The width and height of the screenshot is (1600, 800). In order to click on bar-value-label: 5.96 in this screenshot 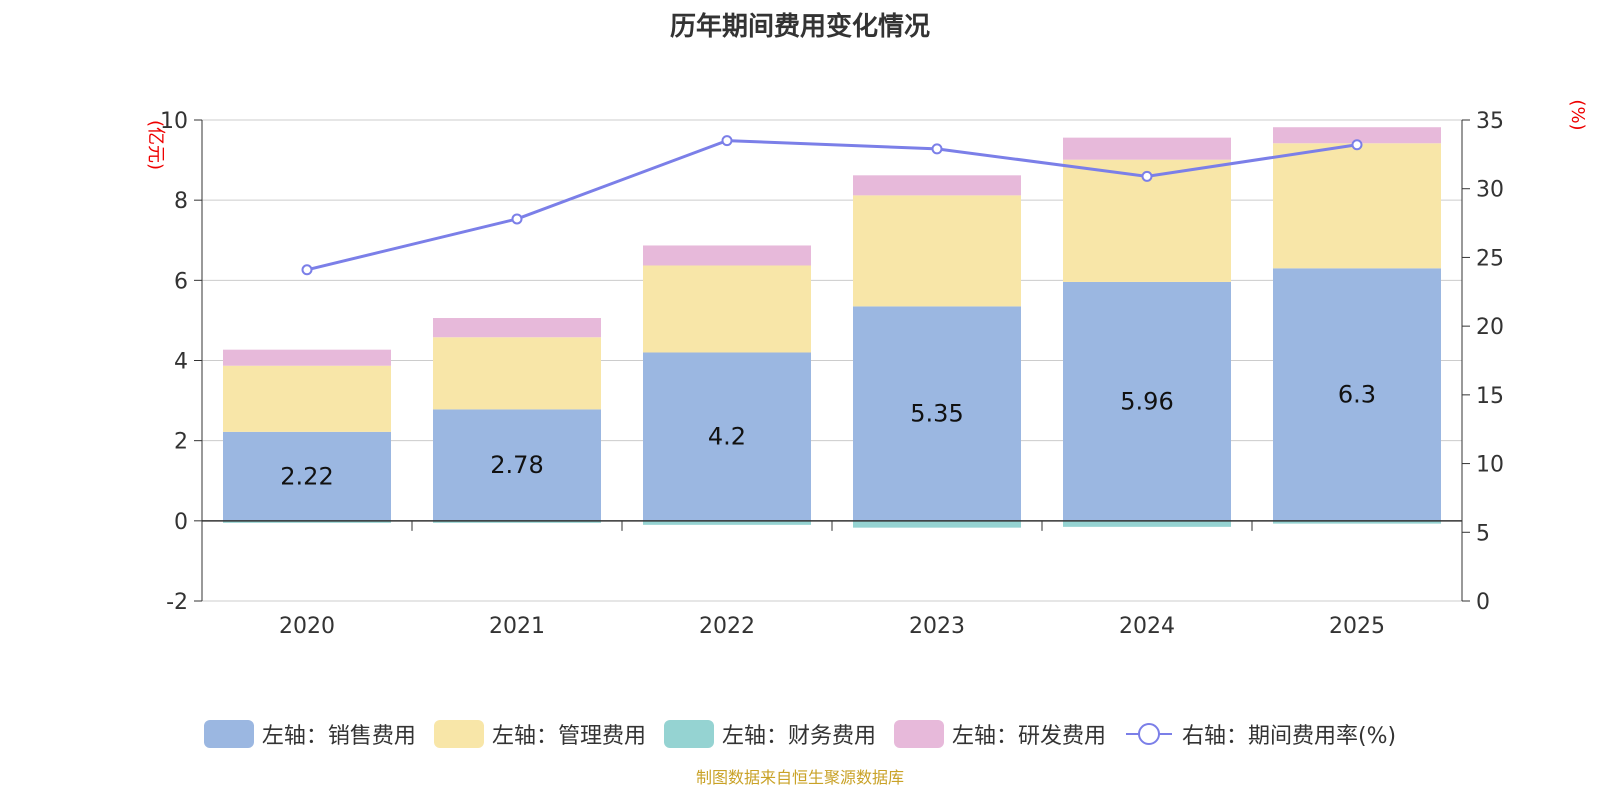, I will do `click(1146, 401)`.